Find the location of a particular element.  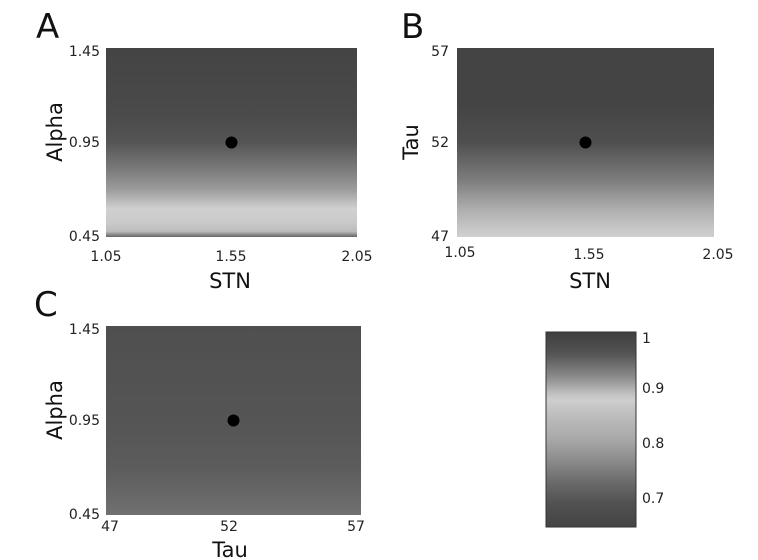

x-tick-c-left: 47 is located at coordinates (110, 527).